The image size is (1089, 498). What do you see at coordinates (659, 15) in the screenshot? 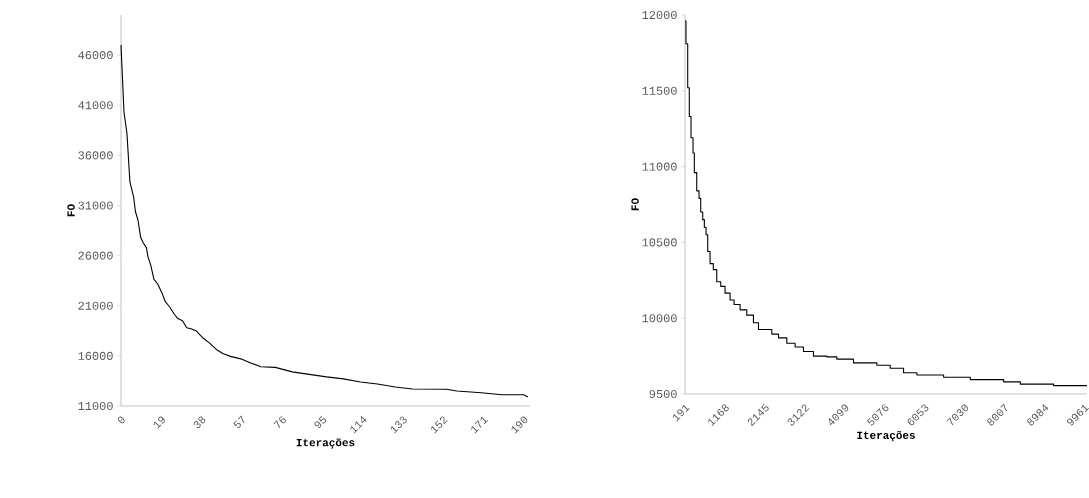
I see `y-tick-label: 12000` at bounding box center [659, 15].